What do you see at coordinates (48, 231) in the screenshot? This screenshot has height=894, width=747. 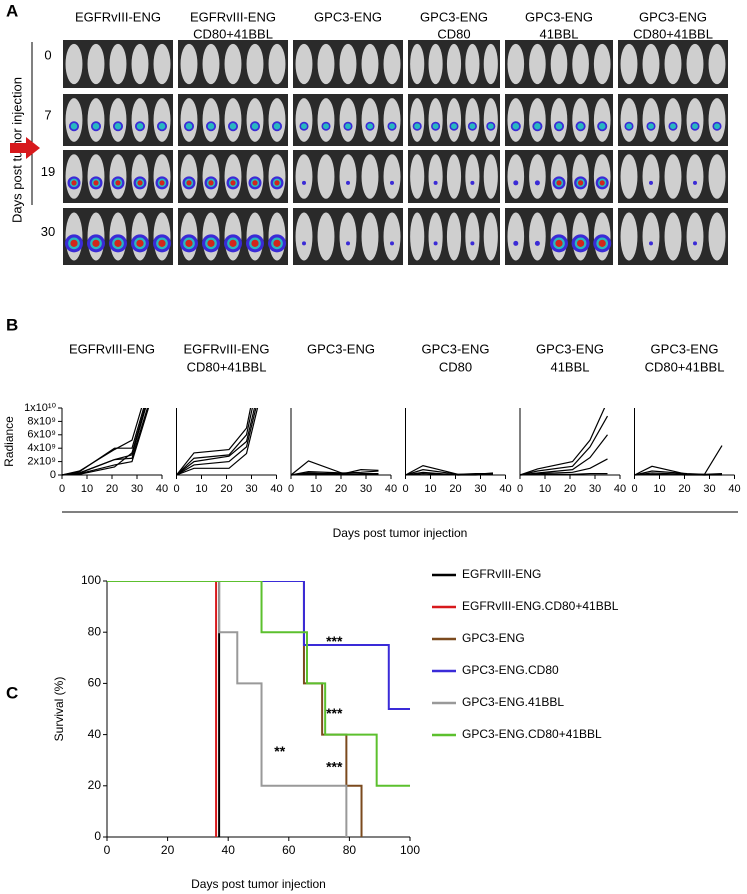 I see `row-label: 30` at bounding box center [48, 231].